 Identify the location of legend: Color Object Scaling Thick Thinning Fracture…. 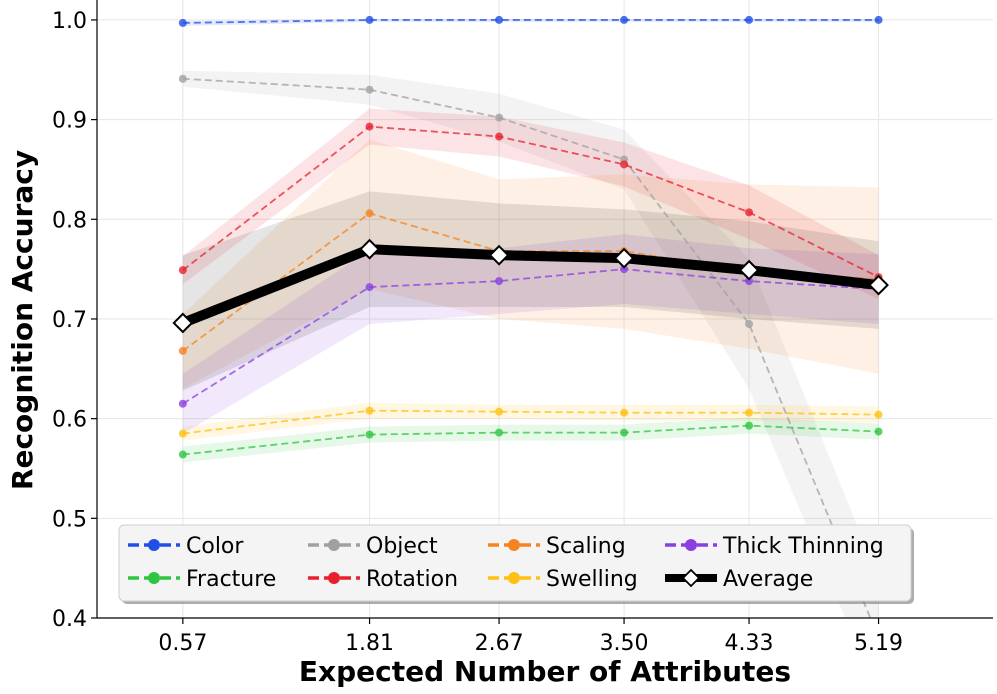
(516, 564).